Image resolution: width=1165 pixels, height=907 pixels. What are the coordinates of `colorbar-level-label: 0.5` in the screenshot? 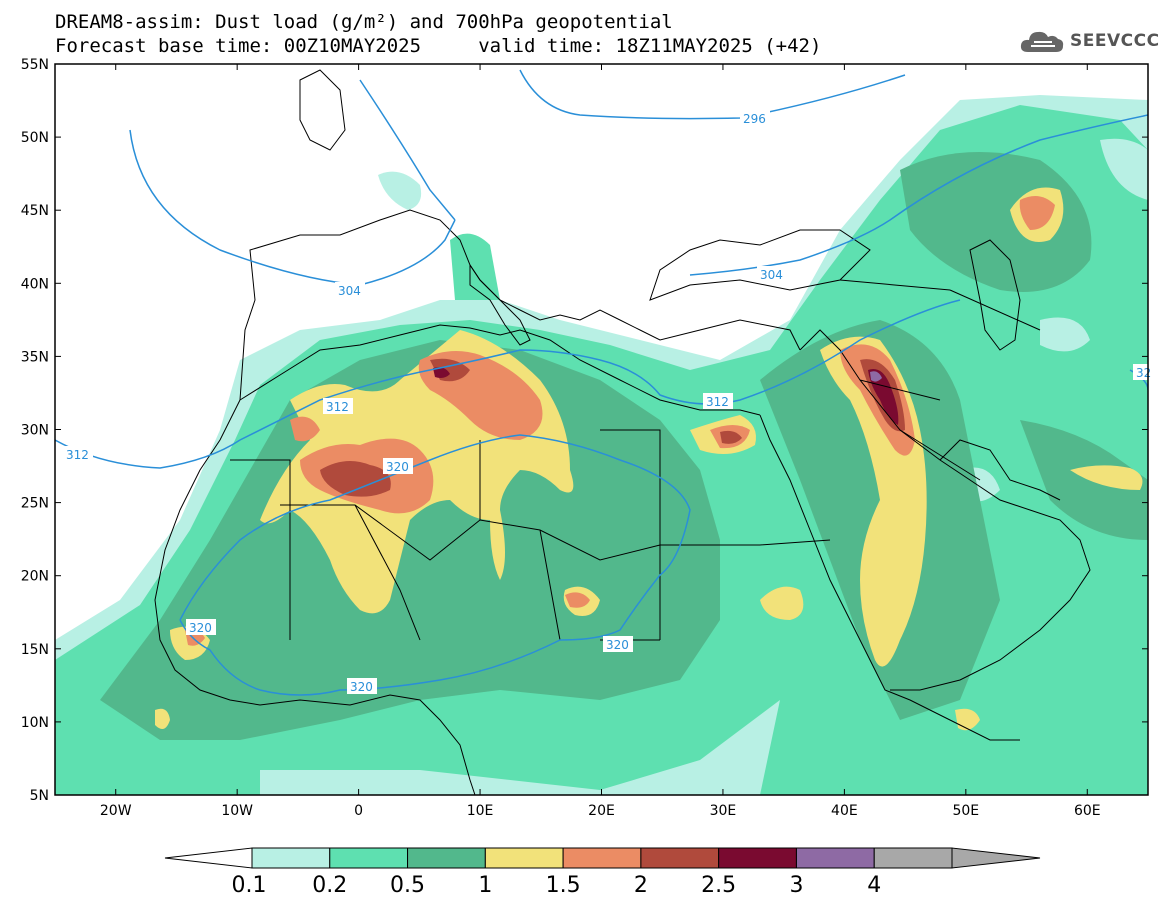 It's located at (407, 885).